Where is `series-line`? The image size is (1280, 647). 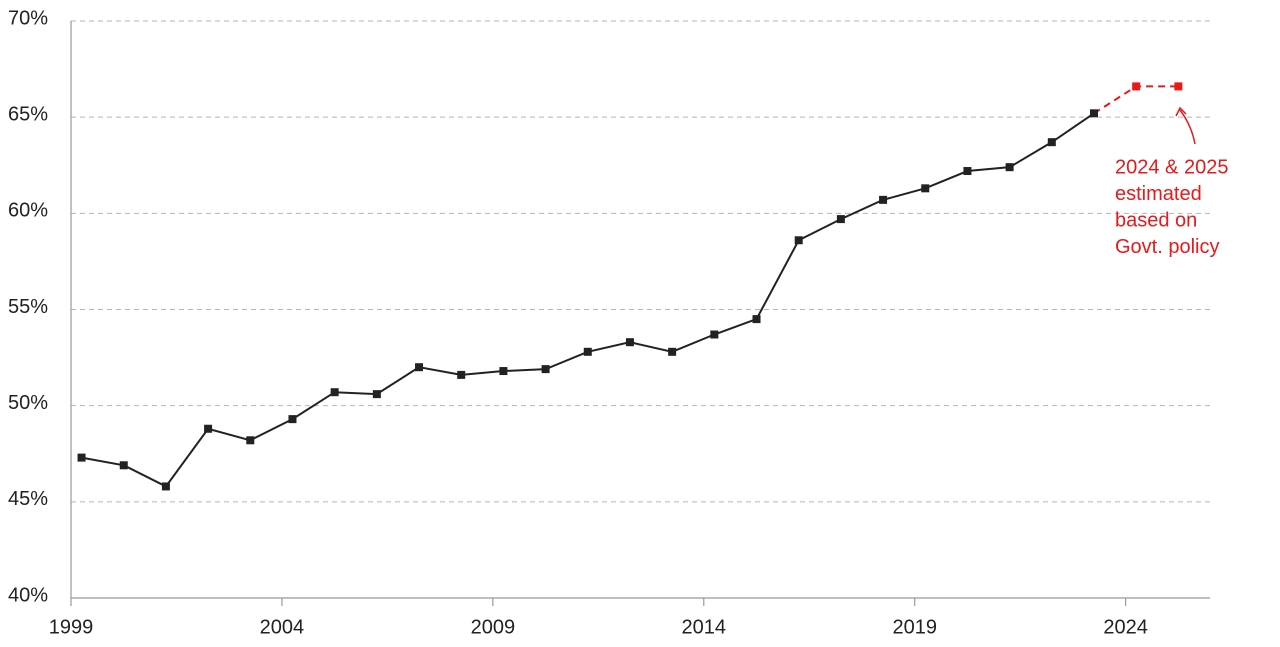
series-line is located at coordinates (1136, 100).